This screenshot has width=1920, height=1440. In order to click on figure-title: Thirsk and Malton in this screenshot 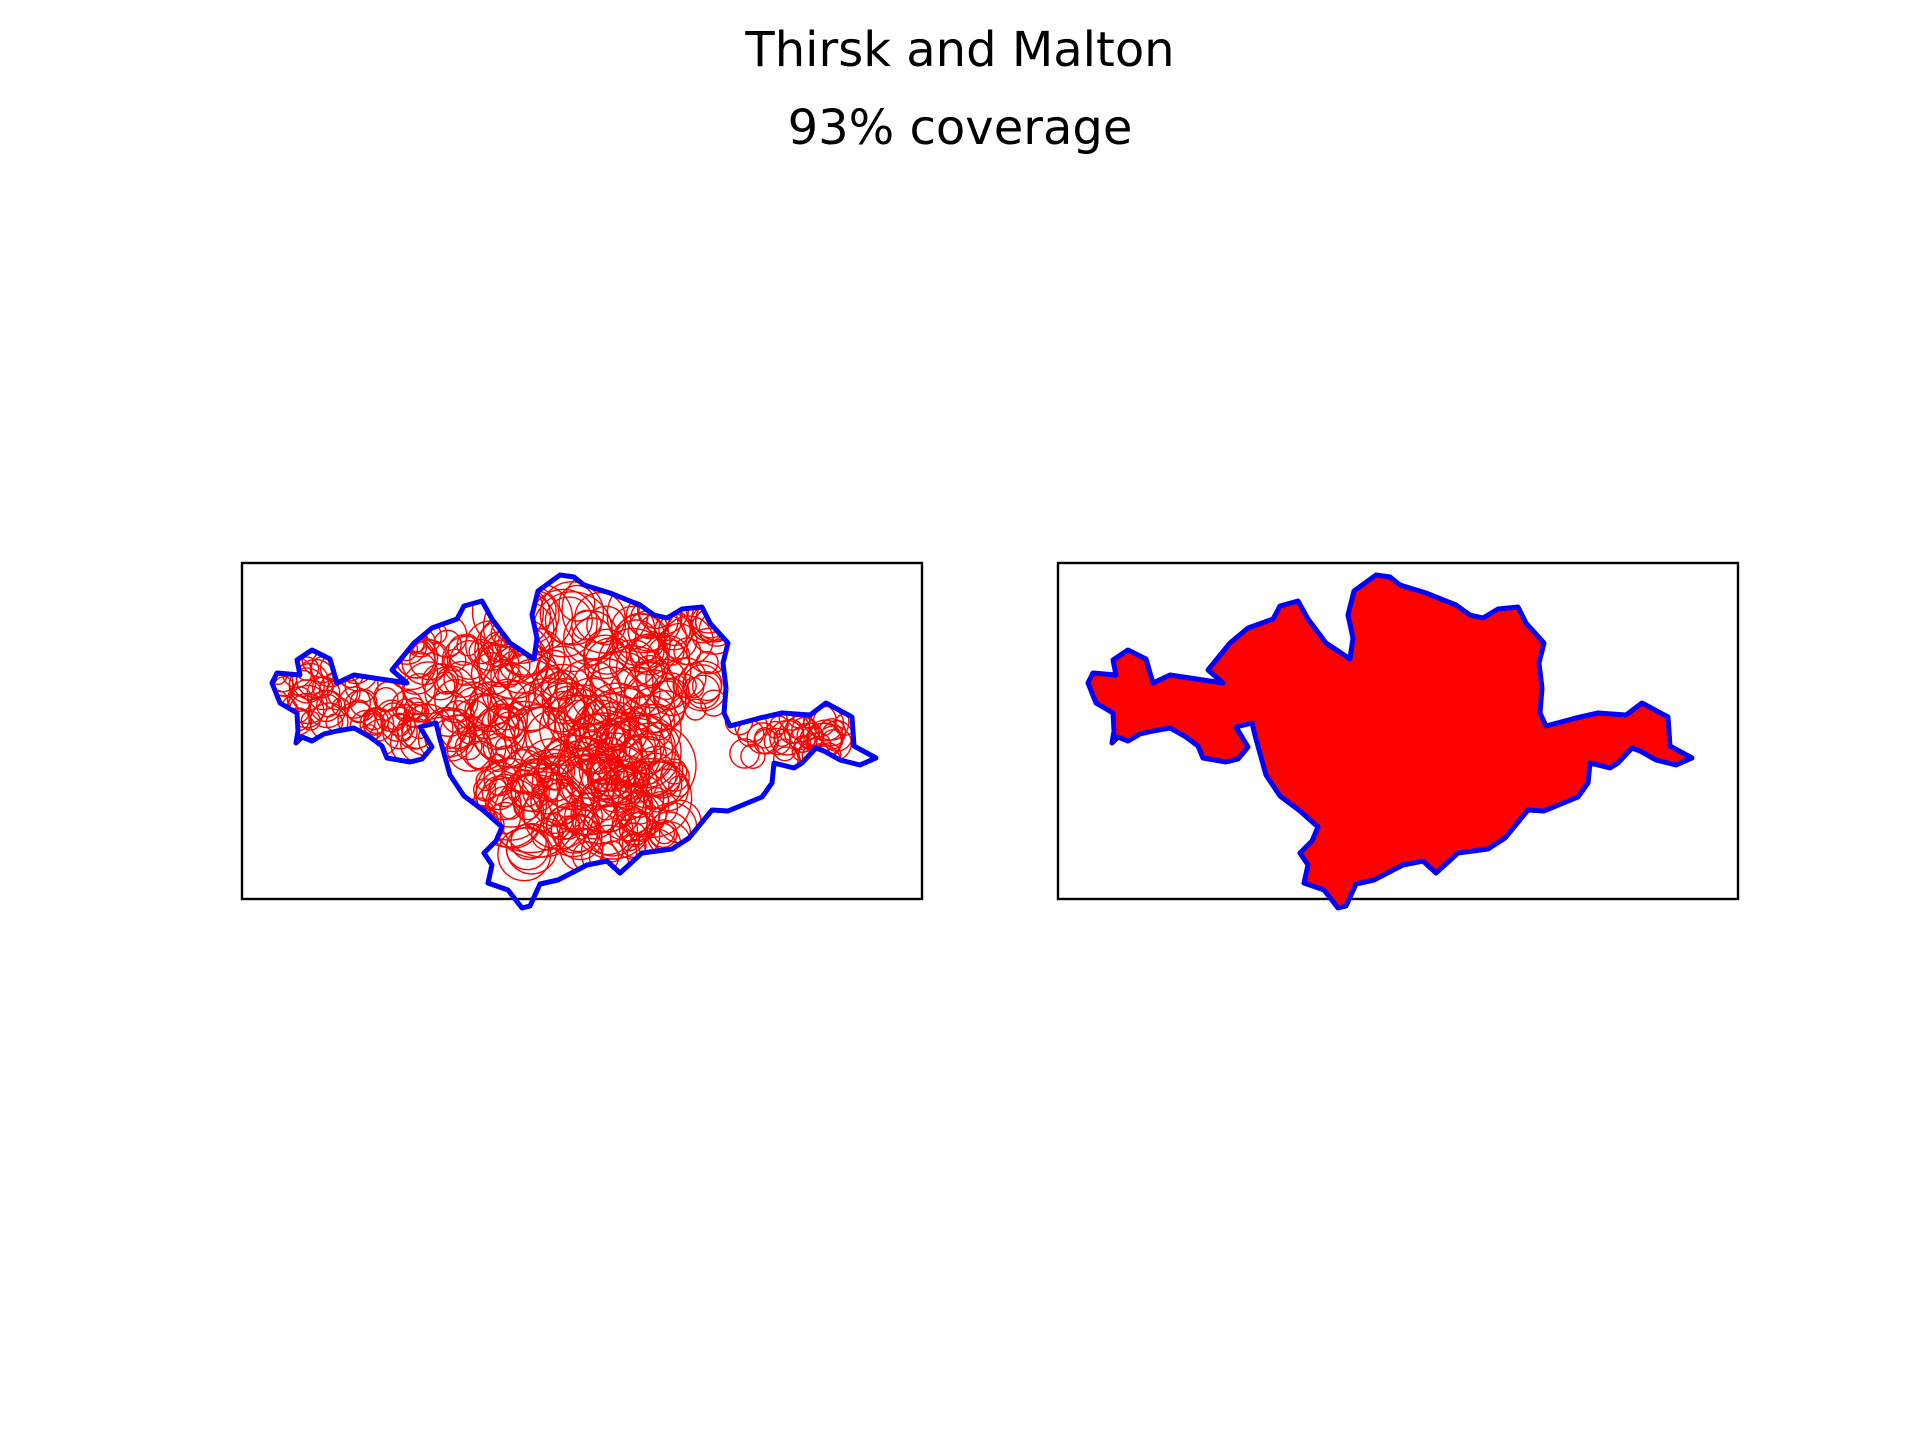, I will do `click(960, 50)`.